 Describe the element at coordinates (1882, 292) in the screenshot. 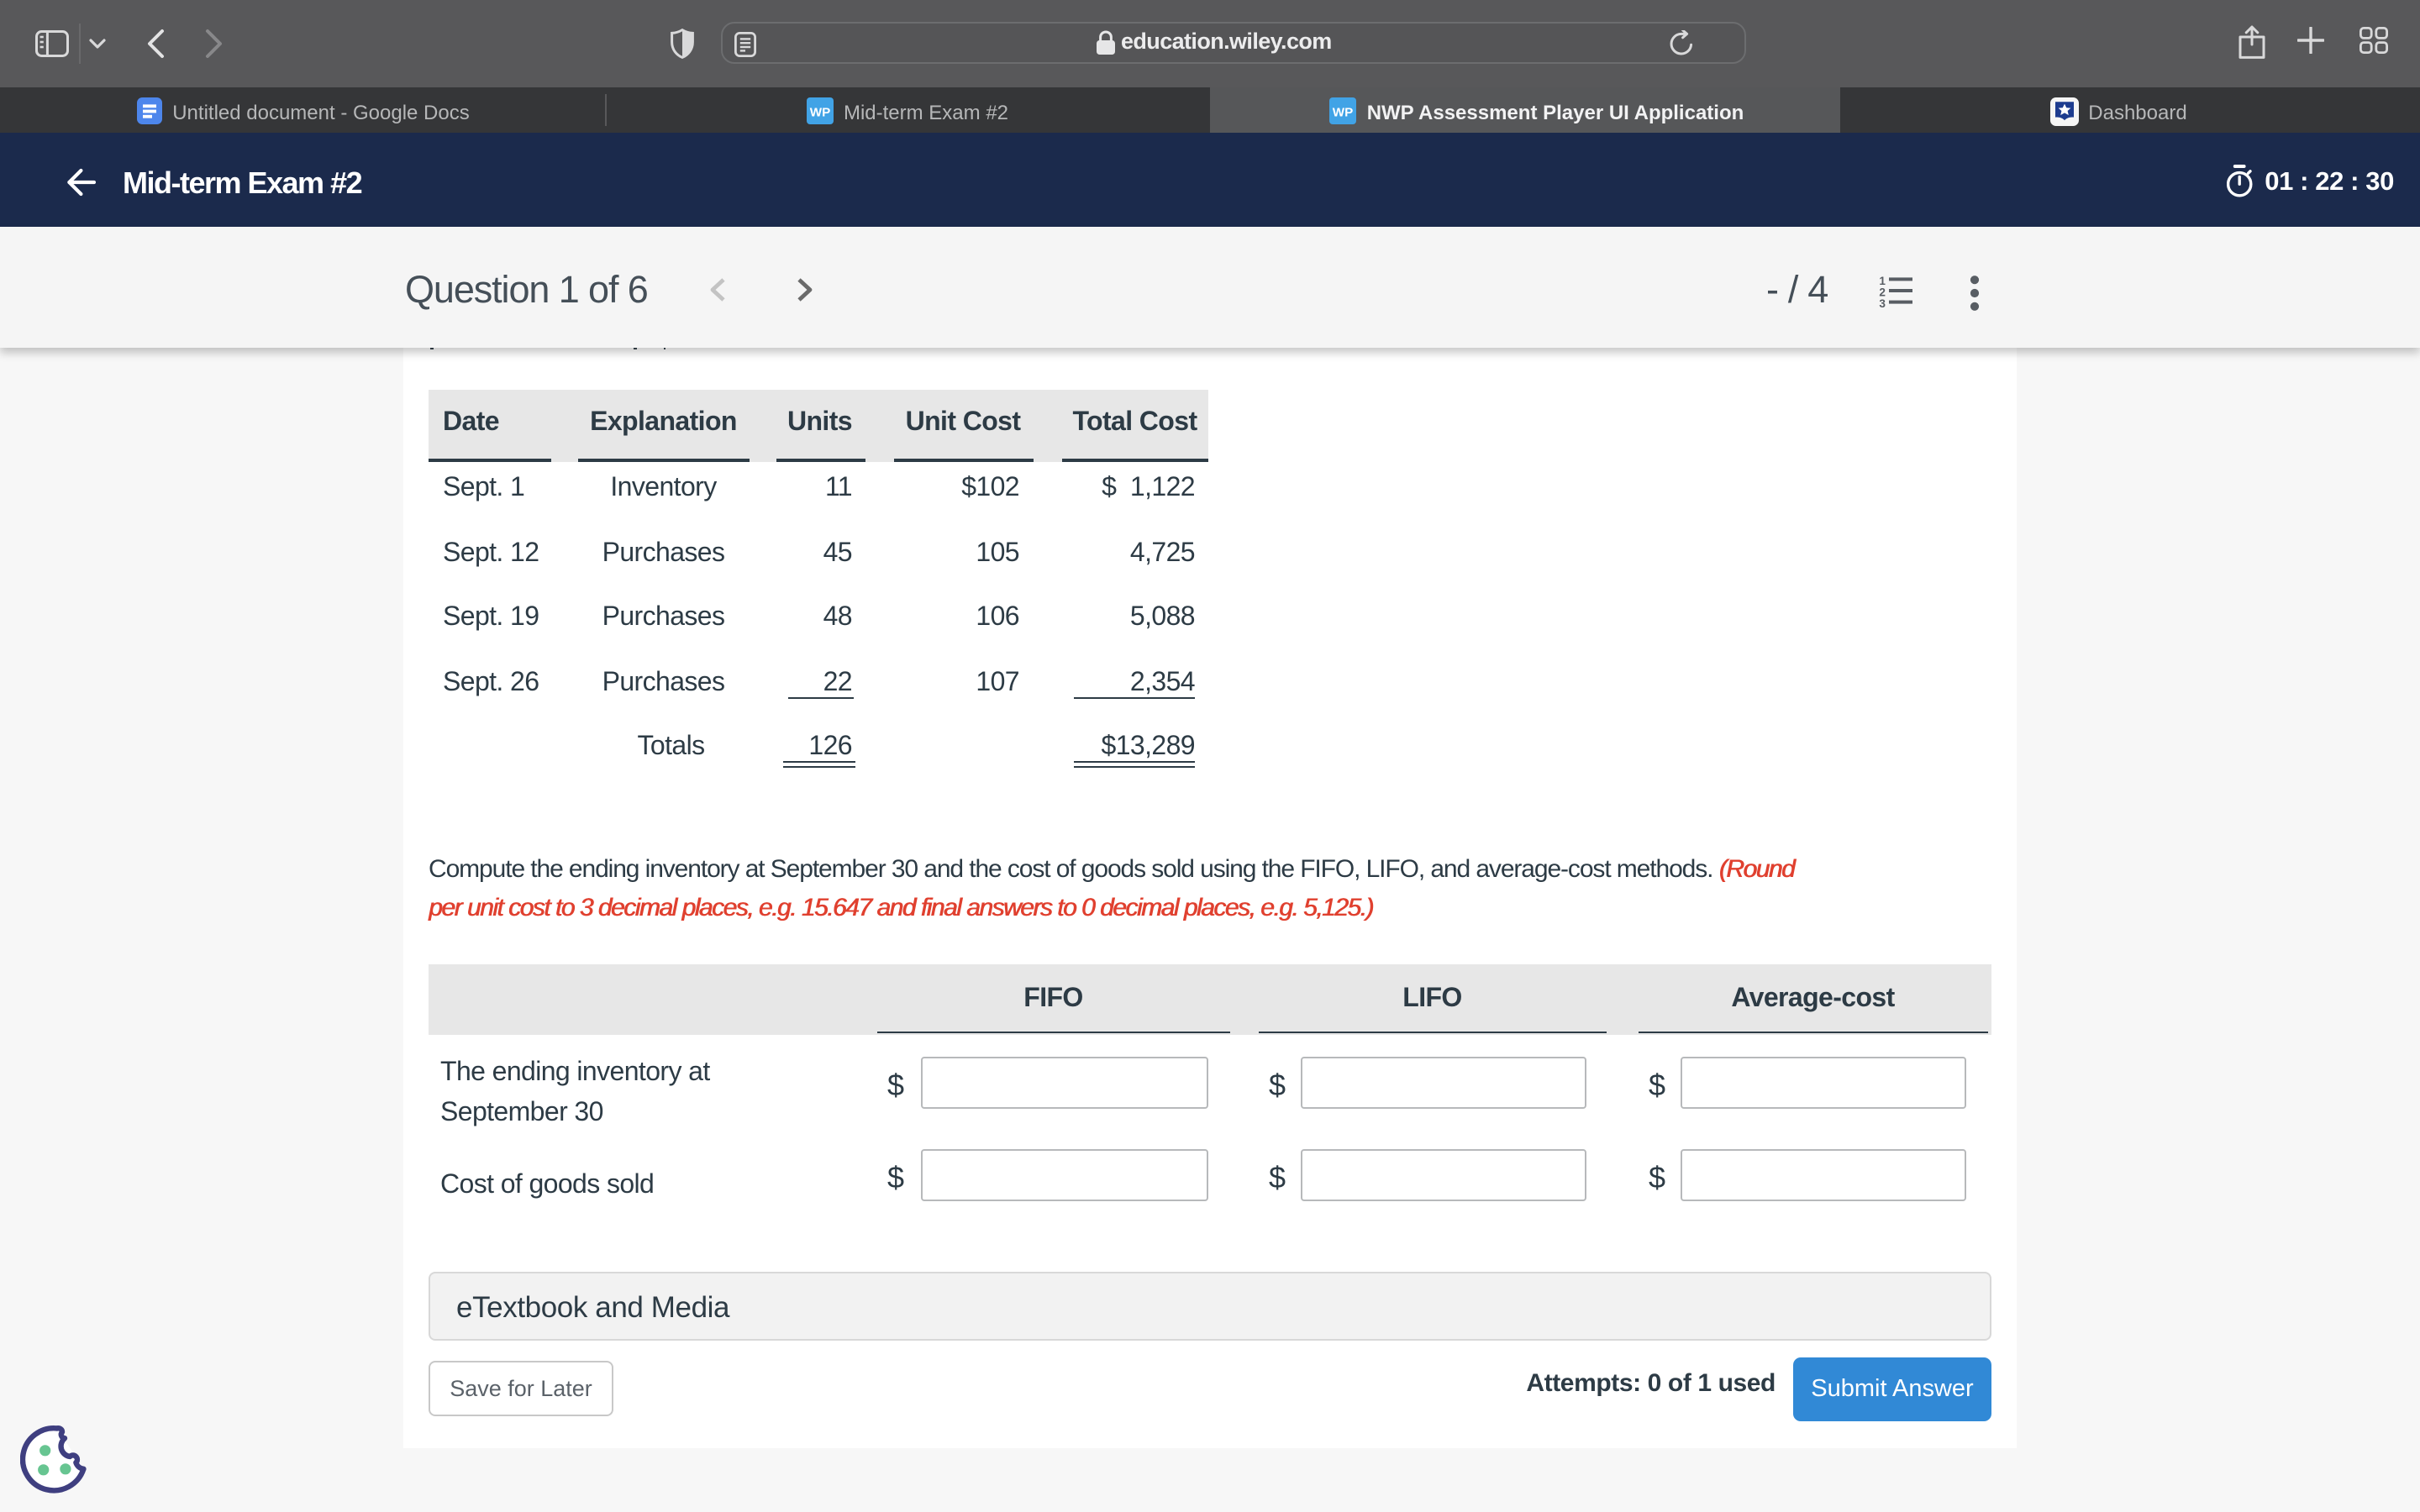

I see `svg-text: 2` at that location.